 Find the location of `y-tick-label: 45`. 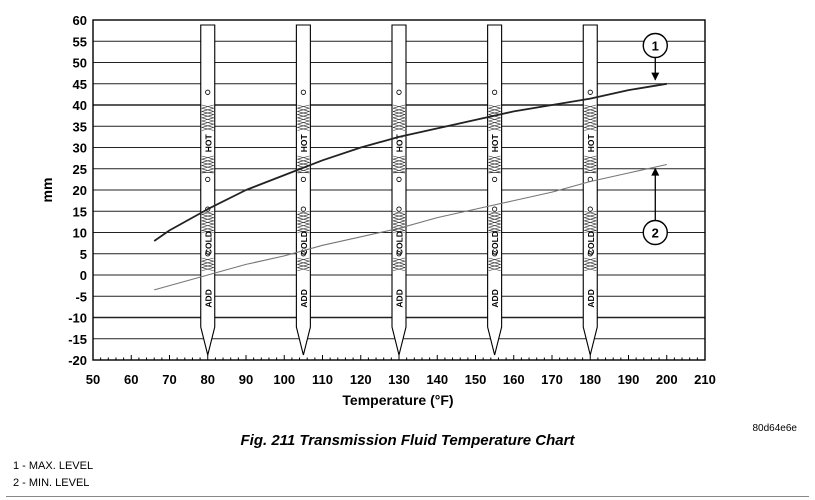

y-tick-label: 45 is located at coordinates (80, 84).